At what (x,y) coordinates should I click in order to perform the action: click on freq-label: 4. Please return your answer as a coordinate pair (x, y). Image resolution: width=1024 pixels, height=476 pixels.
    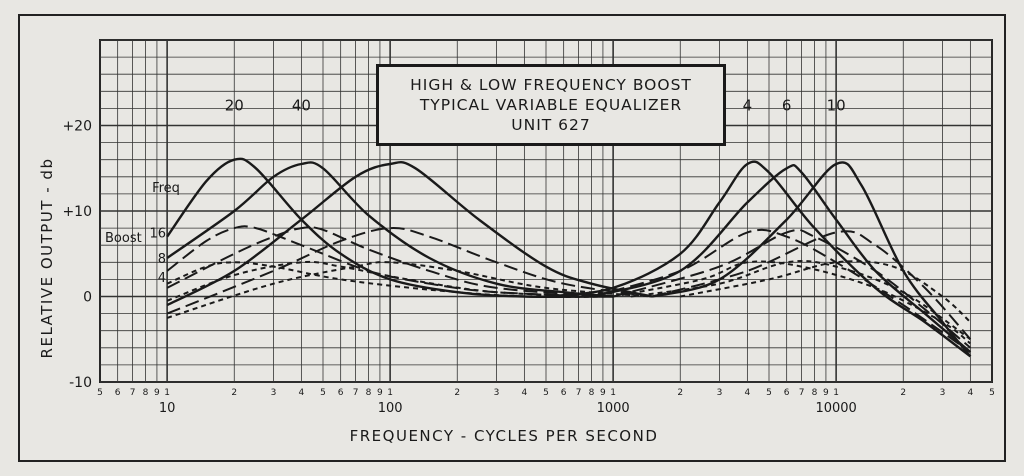
    Looking at the image, I should click on (748, 105).